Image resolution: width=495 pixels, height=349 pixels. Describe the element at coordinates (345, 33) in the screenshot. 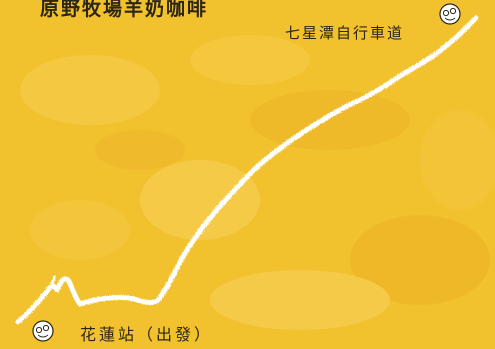

I see `destination-label: 七星潭自行車道` at that location.